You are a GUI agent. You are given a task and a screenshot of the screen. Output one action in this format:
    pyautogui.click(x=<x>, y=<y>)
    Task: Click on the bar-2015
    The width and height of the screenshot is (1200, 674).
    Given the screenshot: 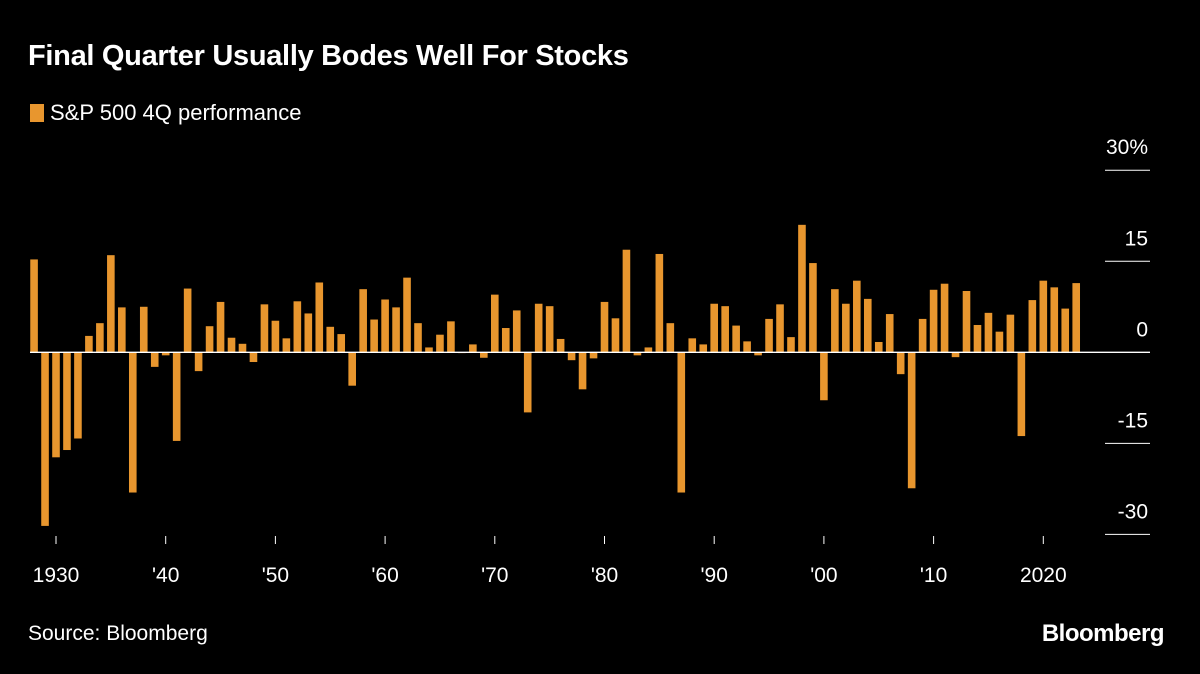 What is the action you would take?
    pyautogui.click(x=988, y=332)
    